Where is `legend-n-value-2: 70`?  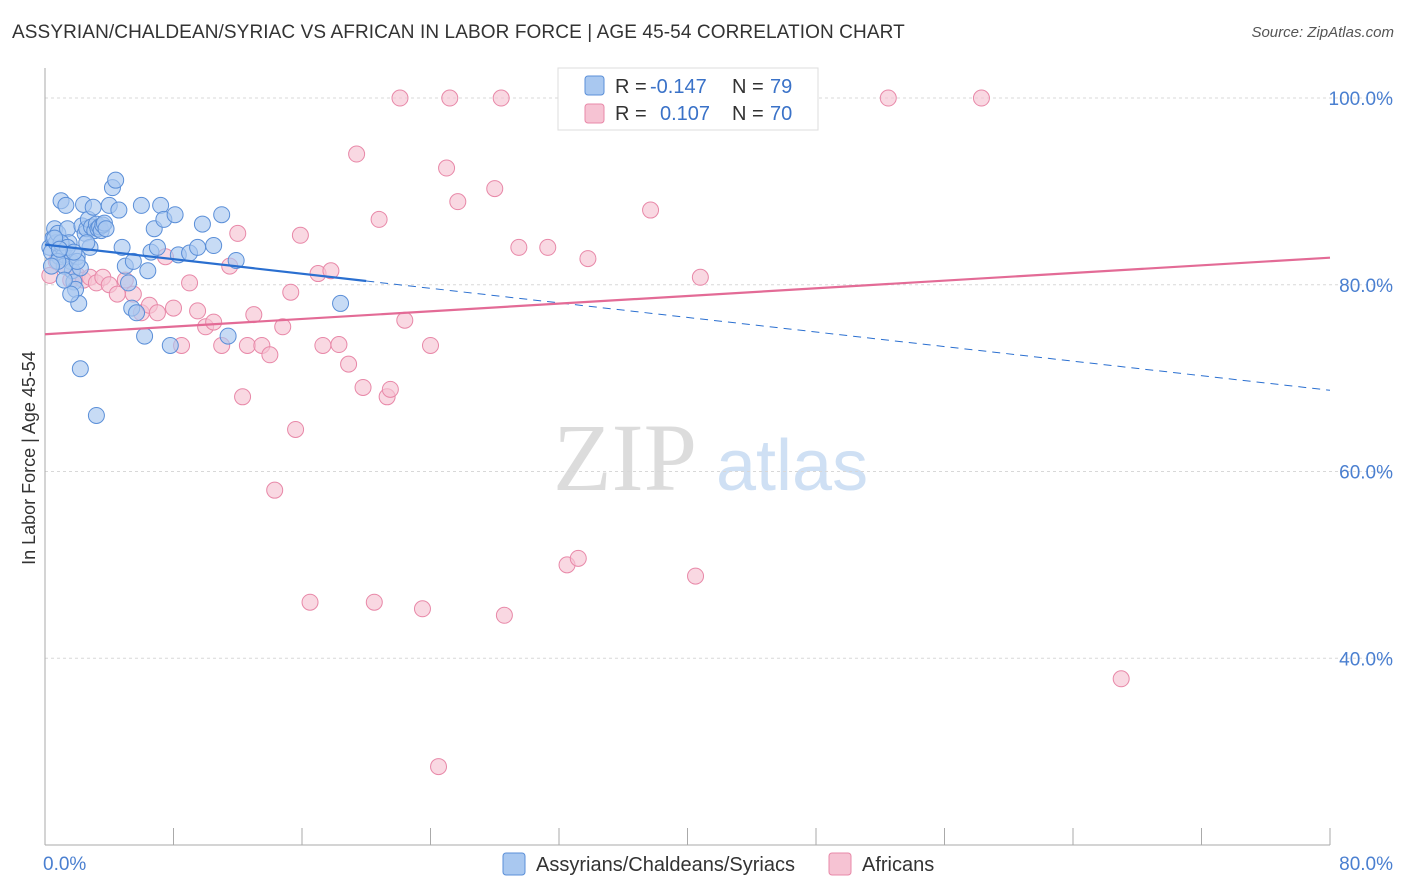 legend-n-value-2: 70 is located at coordinates (781, 114).